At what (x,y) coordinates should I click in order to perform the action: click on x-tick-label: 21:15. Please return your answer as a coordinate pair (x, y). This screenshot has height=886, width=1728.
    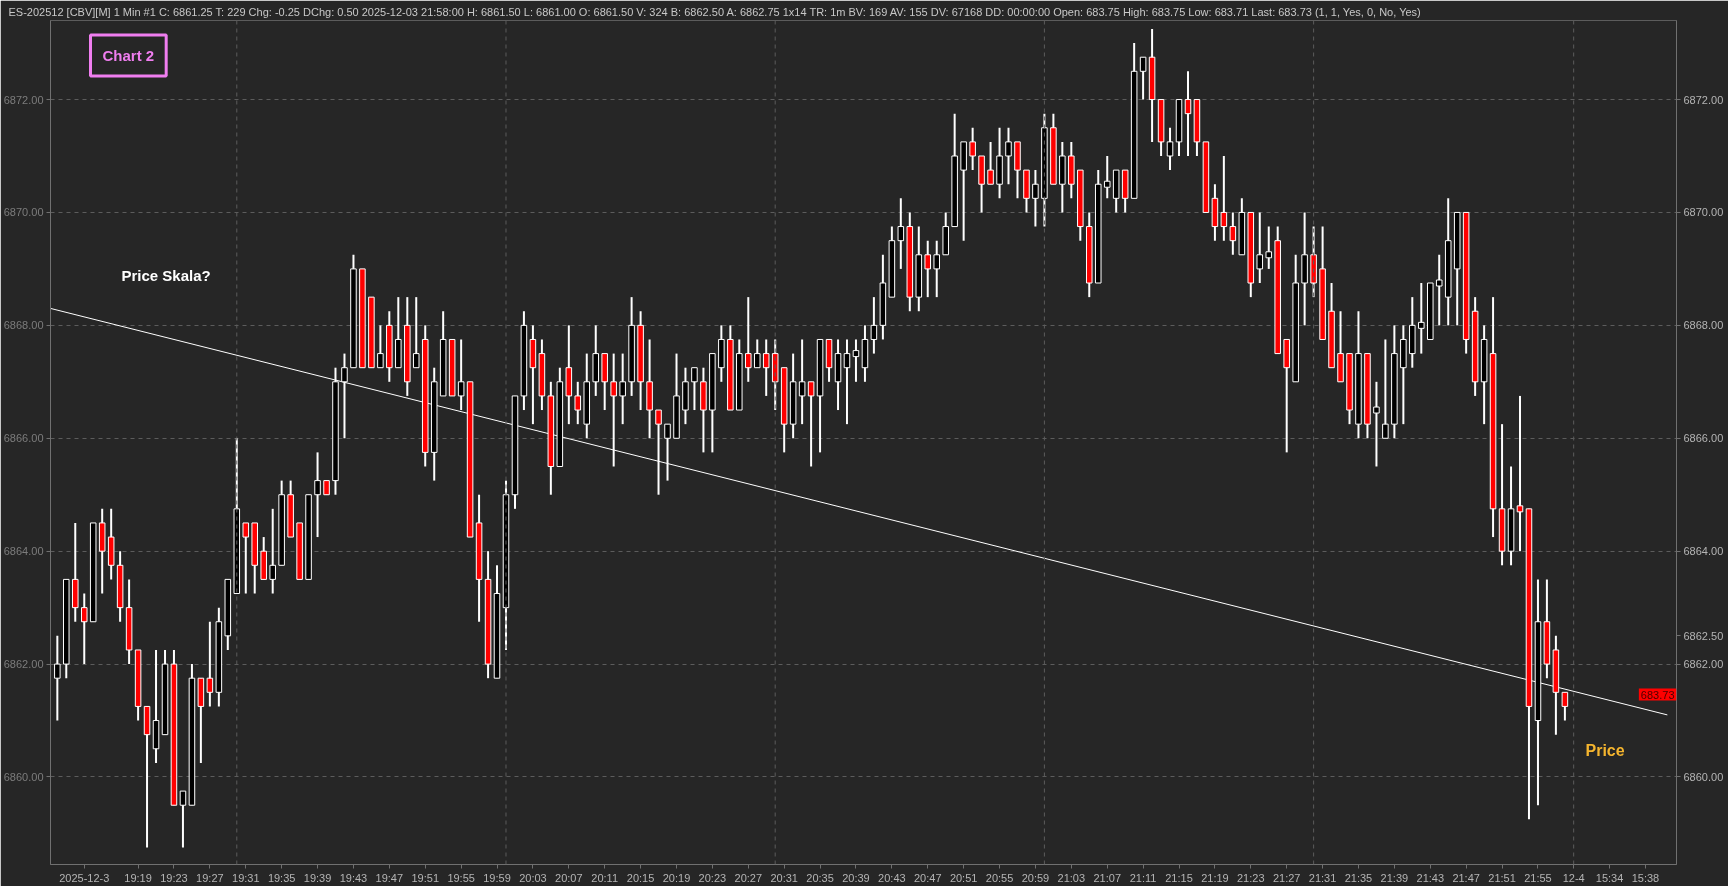
    Looking at the image, I should click on (1179, 877).